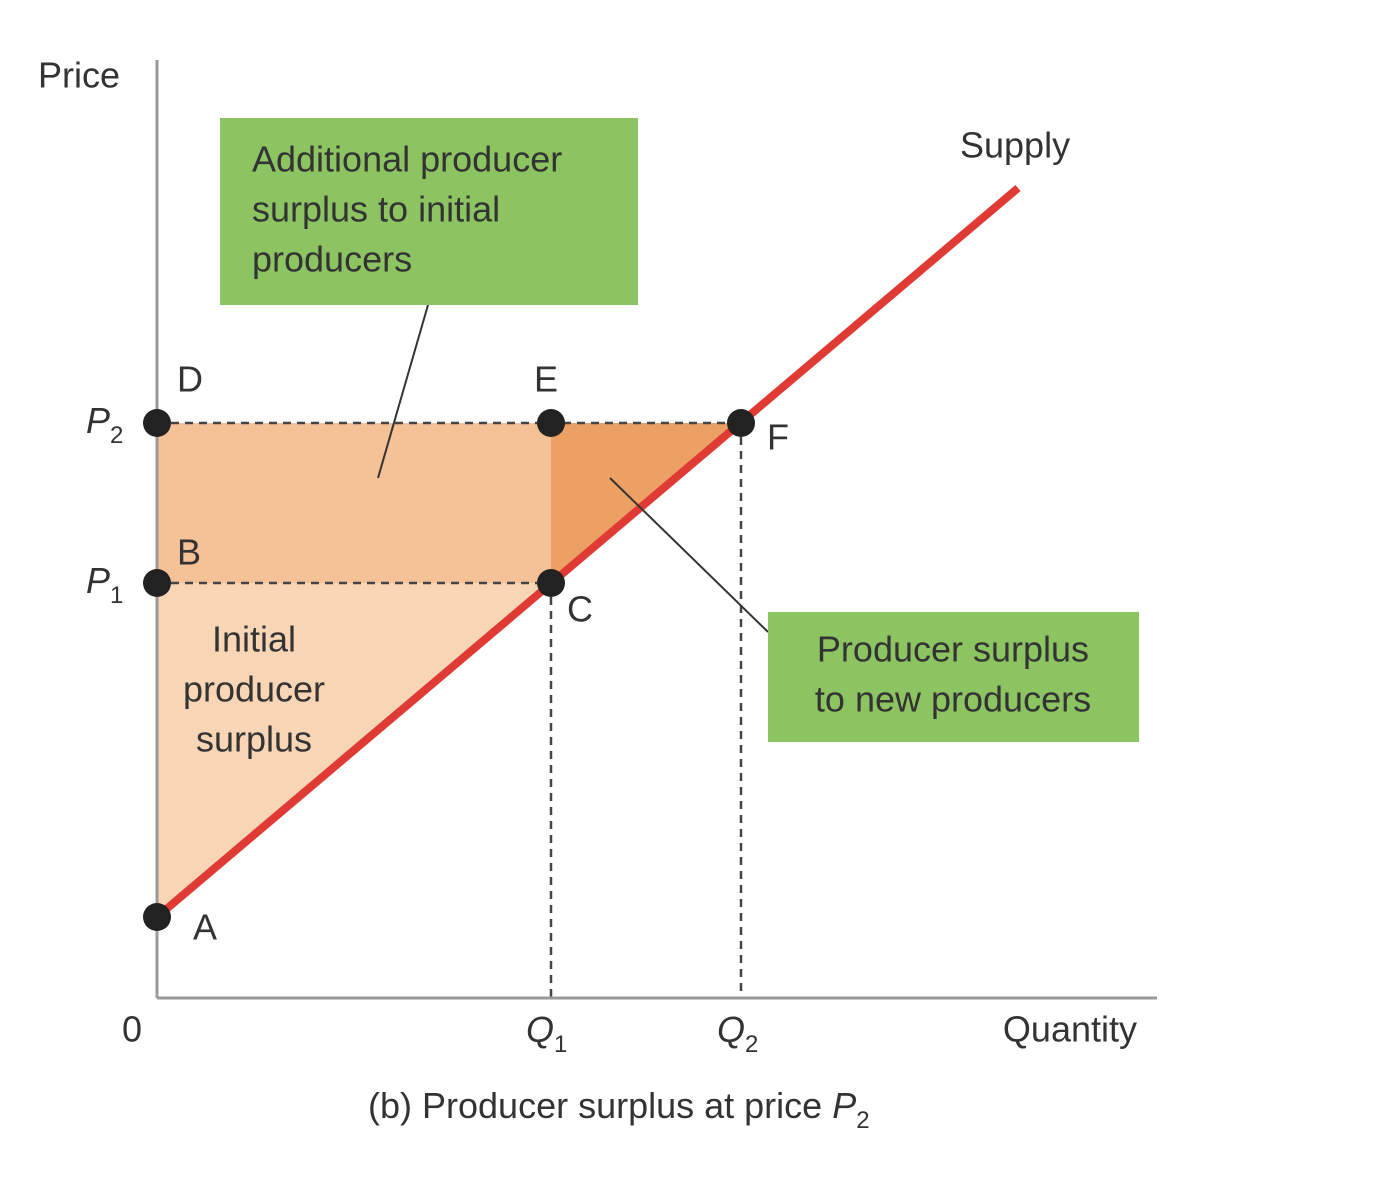 This screenshot has width=1378, height=1200. What do you see at coordinates (1015, 145) in the screenshot?
I see `curve-label: Supply` at bounding box center [1015, 145].